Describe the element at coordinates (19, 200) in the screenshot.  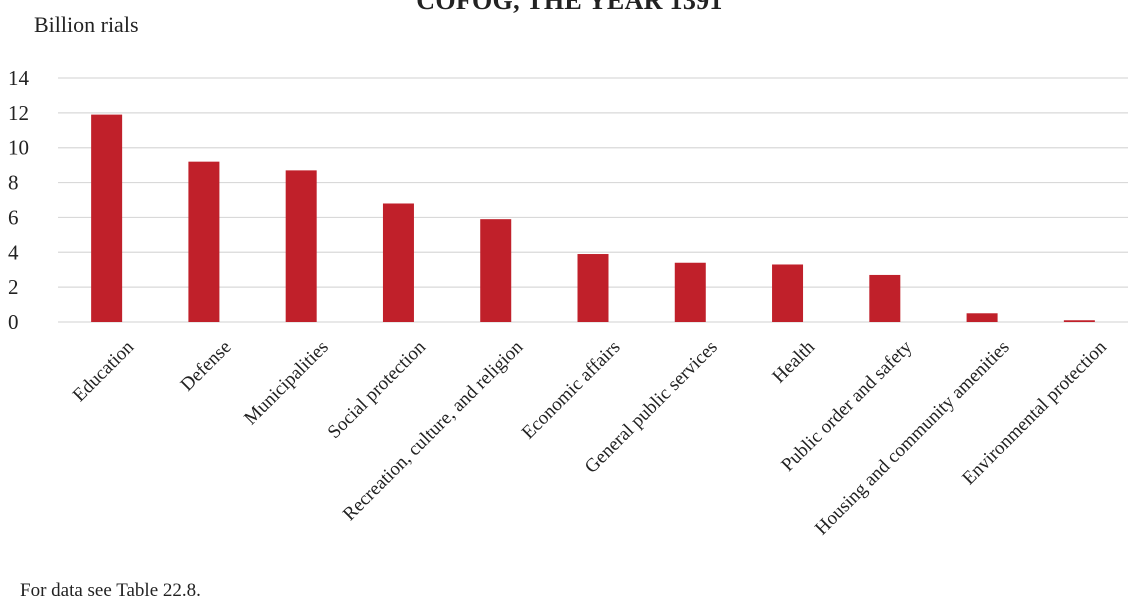
I see `y-tick-labels: 0 2 4 6 8 10 12 14` at that location.